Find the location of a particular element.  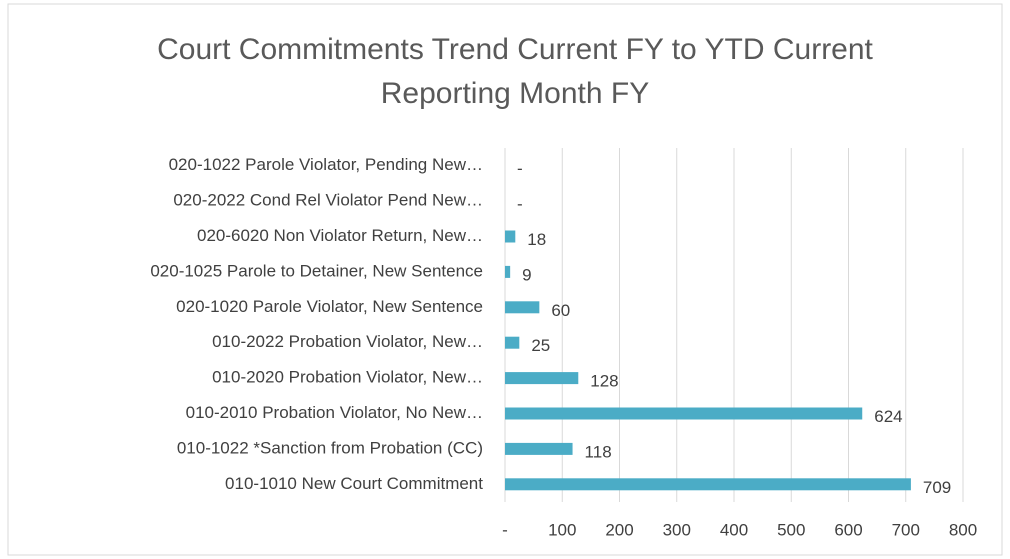

data-label: 25 is located at coordinates (540, 345).